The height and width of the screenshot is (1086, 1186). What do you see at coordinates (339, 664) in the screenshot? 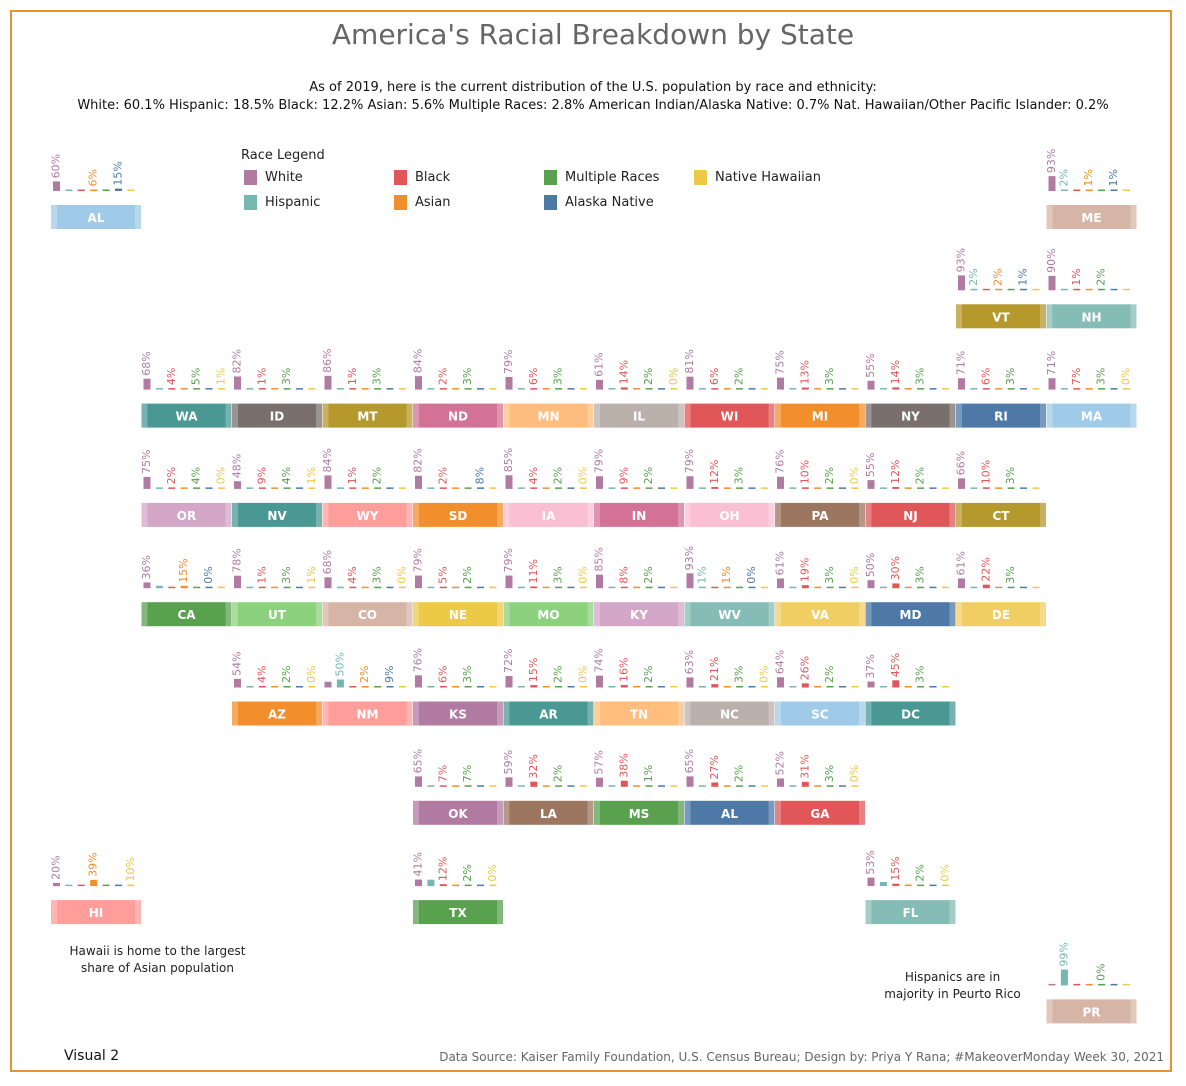
I see `bar-value-label: 50%` at bounding box center [339, 664].